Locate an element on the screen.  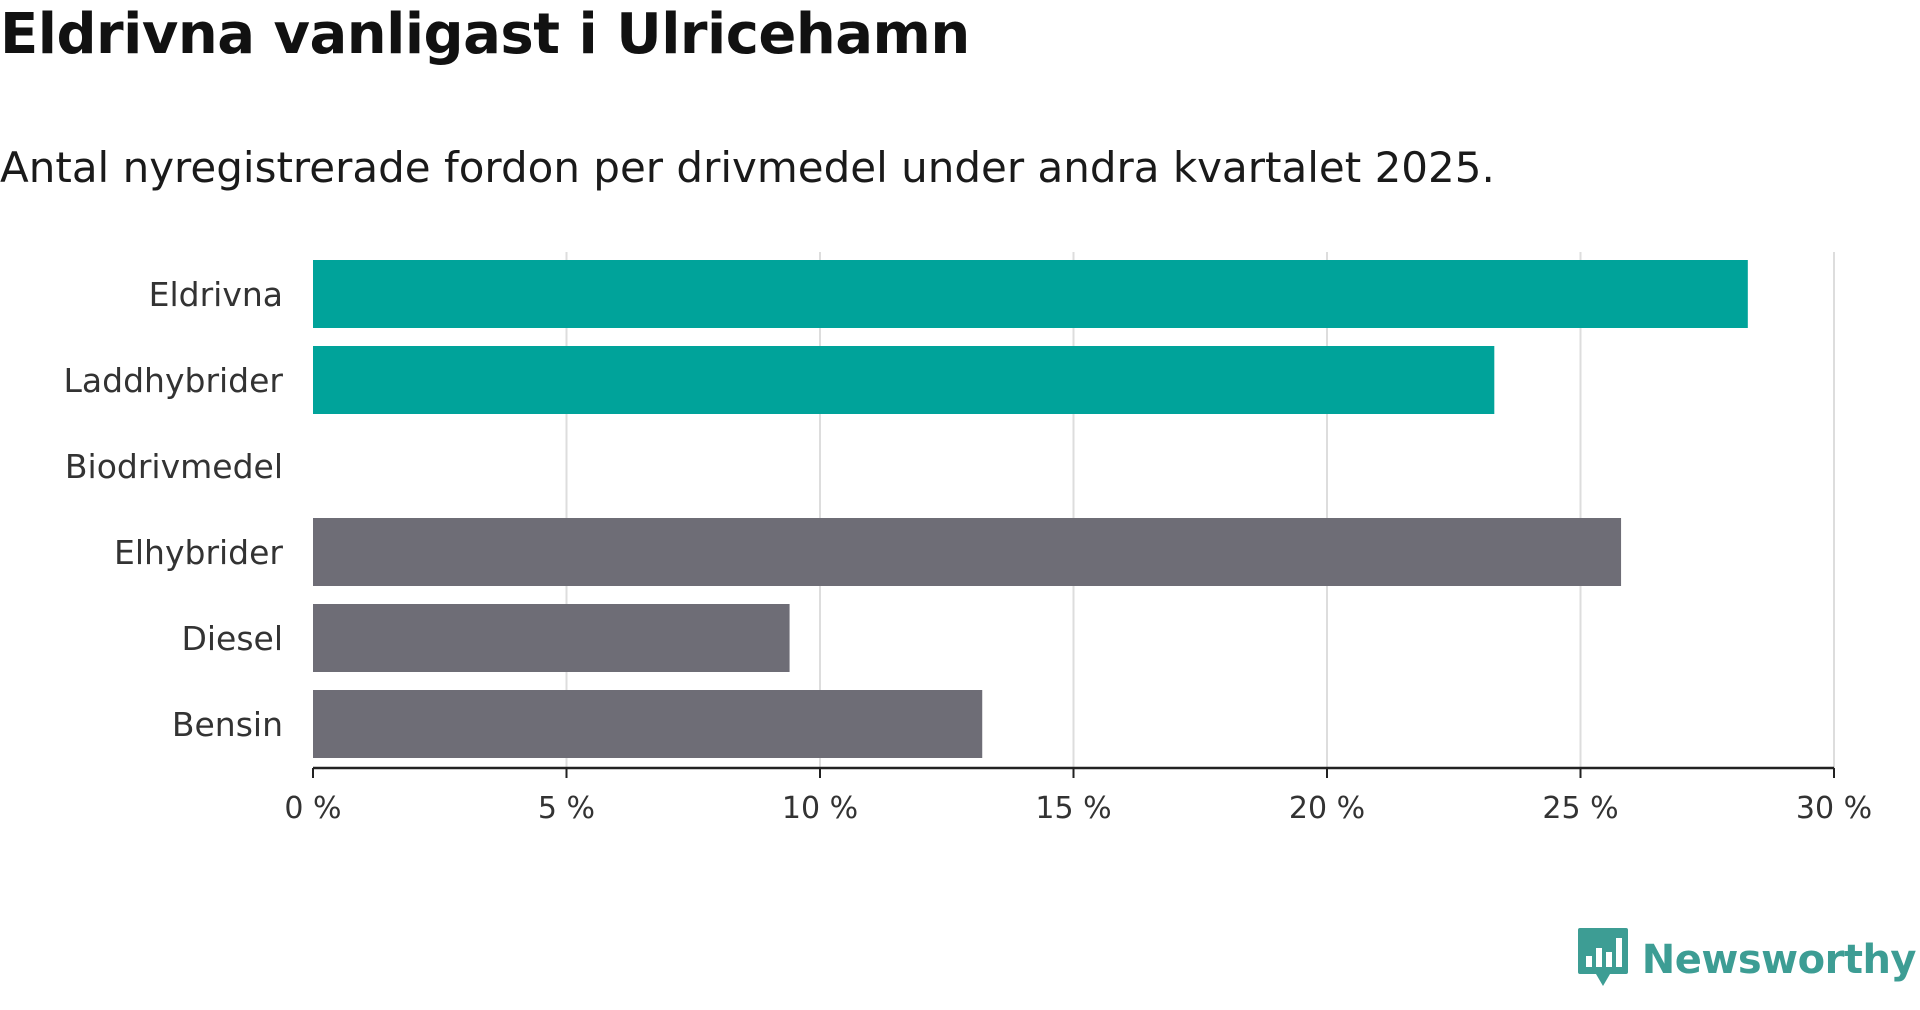
x-tick-label: 0 % is located at coordinates (312, 808).